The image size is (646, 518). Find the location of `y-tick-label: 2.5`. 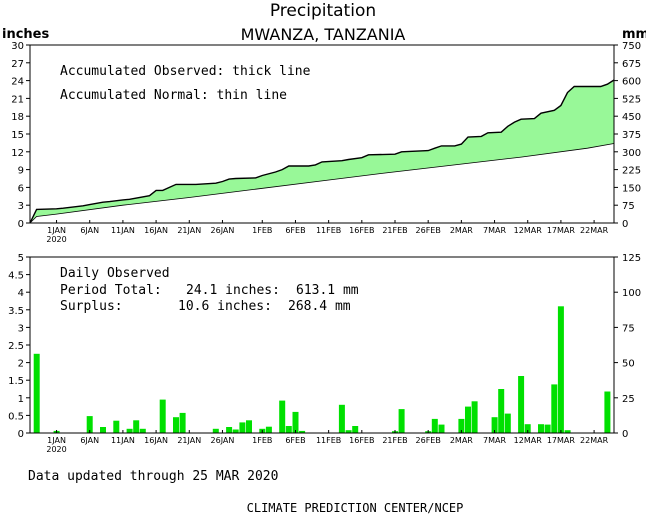

y-tick-label: 2.5 is located at coordinates (16, 346).